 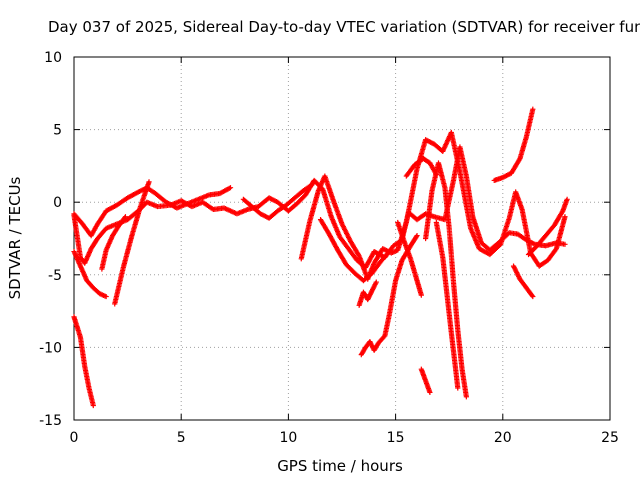 What do you see at coordinates (503, 438) in the screenshot?
I see `x-tick-label: 20` at bounding box center [503, 438].